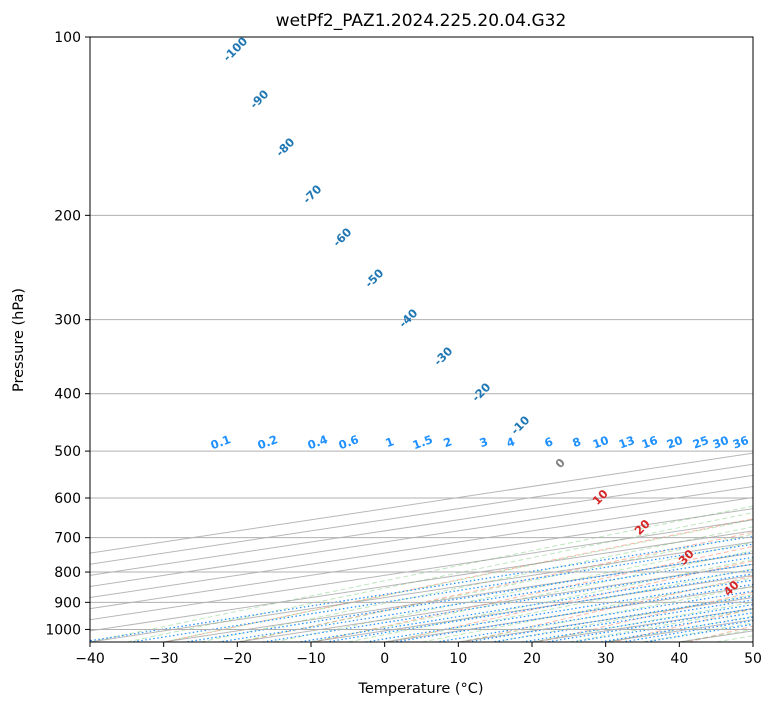  Describe the element at coordinates (235, 49) in the screenshot. I see `dry-adiabat-label: -100` at that location.